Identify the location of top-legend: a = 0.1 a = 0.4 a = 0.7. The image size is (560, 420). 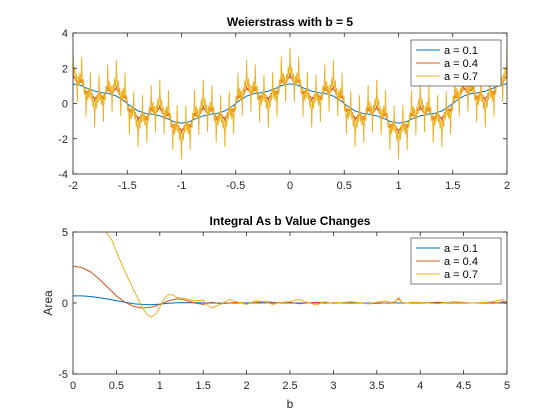
(456, 63).